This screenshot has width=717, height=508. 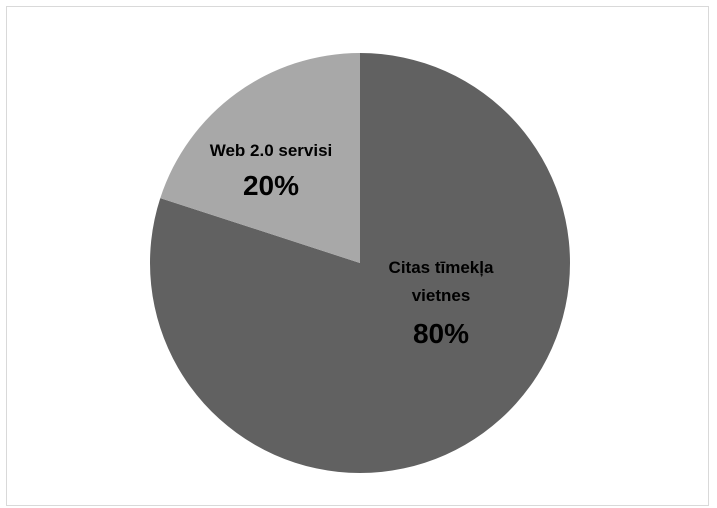 I want to click on slice-1-percent-label: 20%, so click(x=271, y=185).